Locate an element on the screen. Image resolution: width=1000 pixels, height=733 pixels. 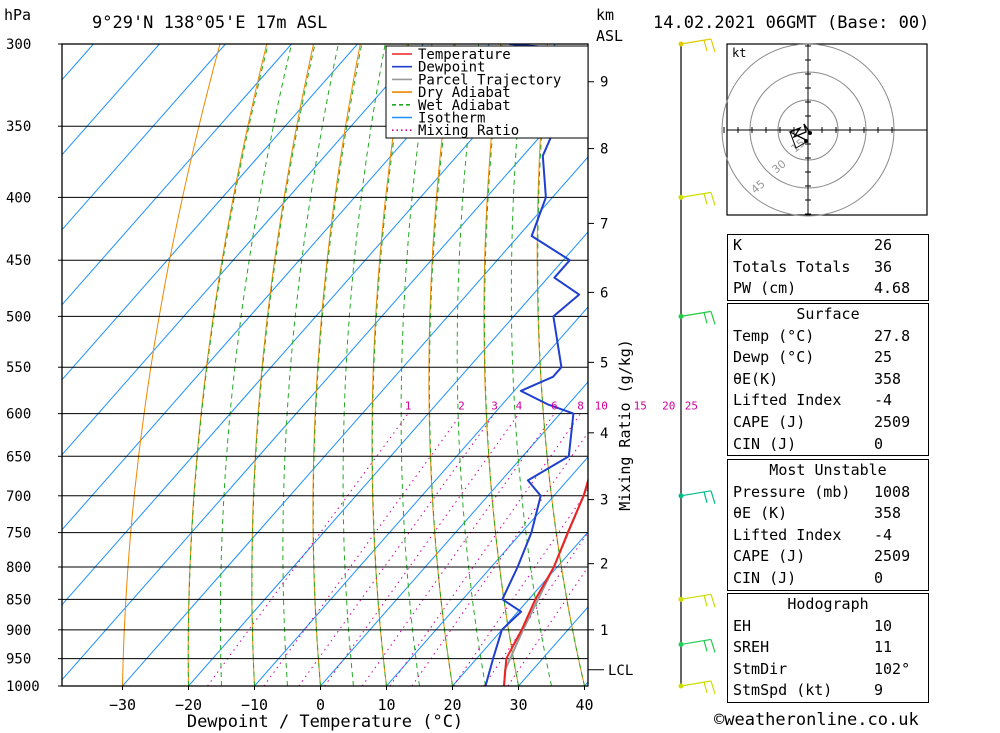
hpa-unit-label: hPa is located at coordinates (17, 15).